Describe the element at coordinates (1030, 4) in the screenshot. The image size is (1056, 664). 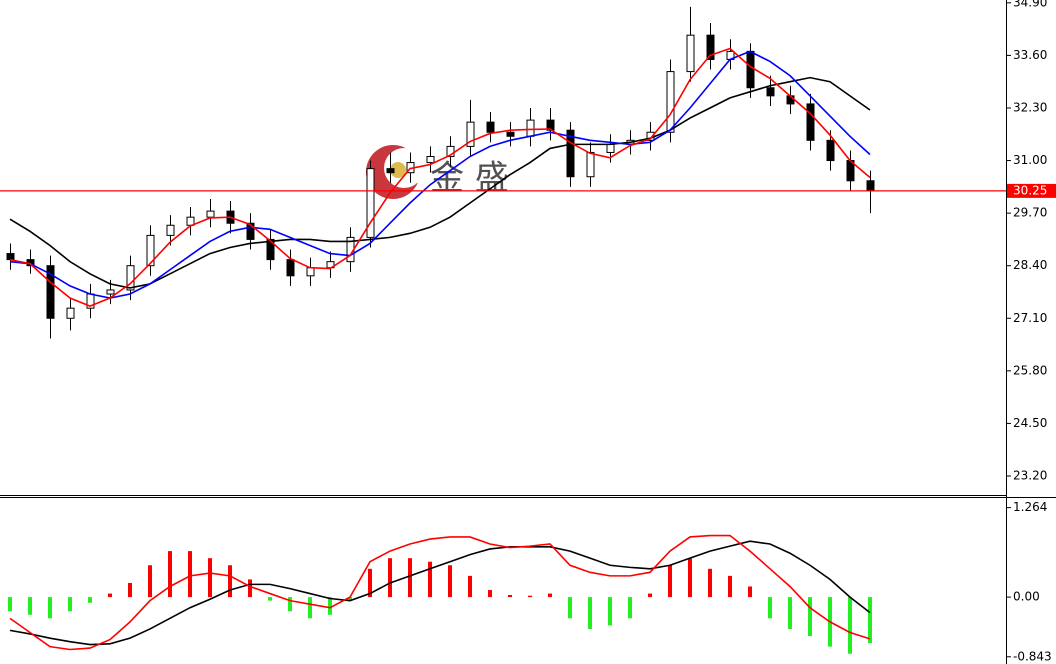
I see `y-tick-label: 34.90` at that location.